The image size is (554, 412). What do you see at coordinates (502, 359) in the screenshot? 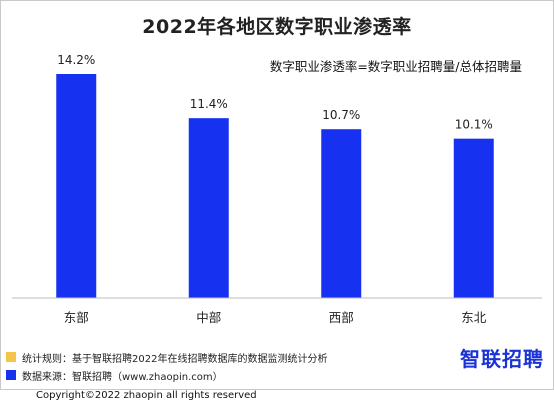
I see `zhaopin-logo: 智联招聘` at bounding box center [502, 359].